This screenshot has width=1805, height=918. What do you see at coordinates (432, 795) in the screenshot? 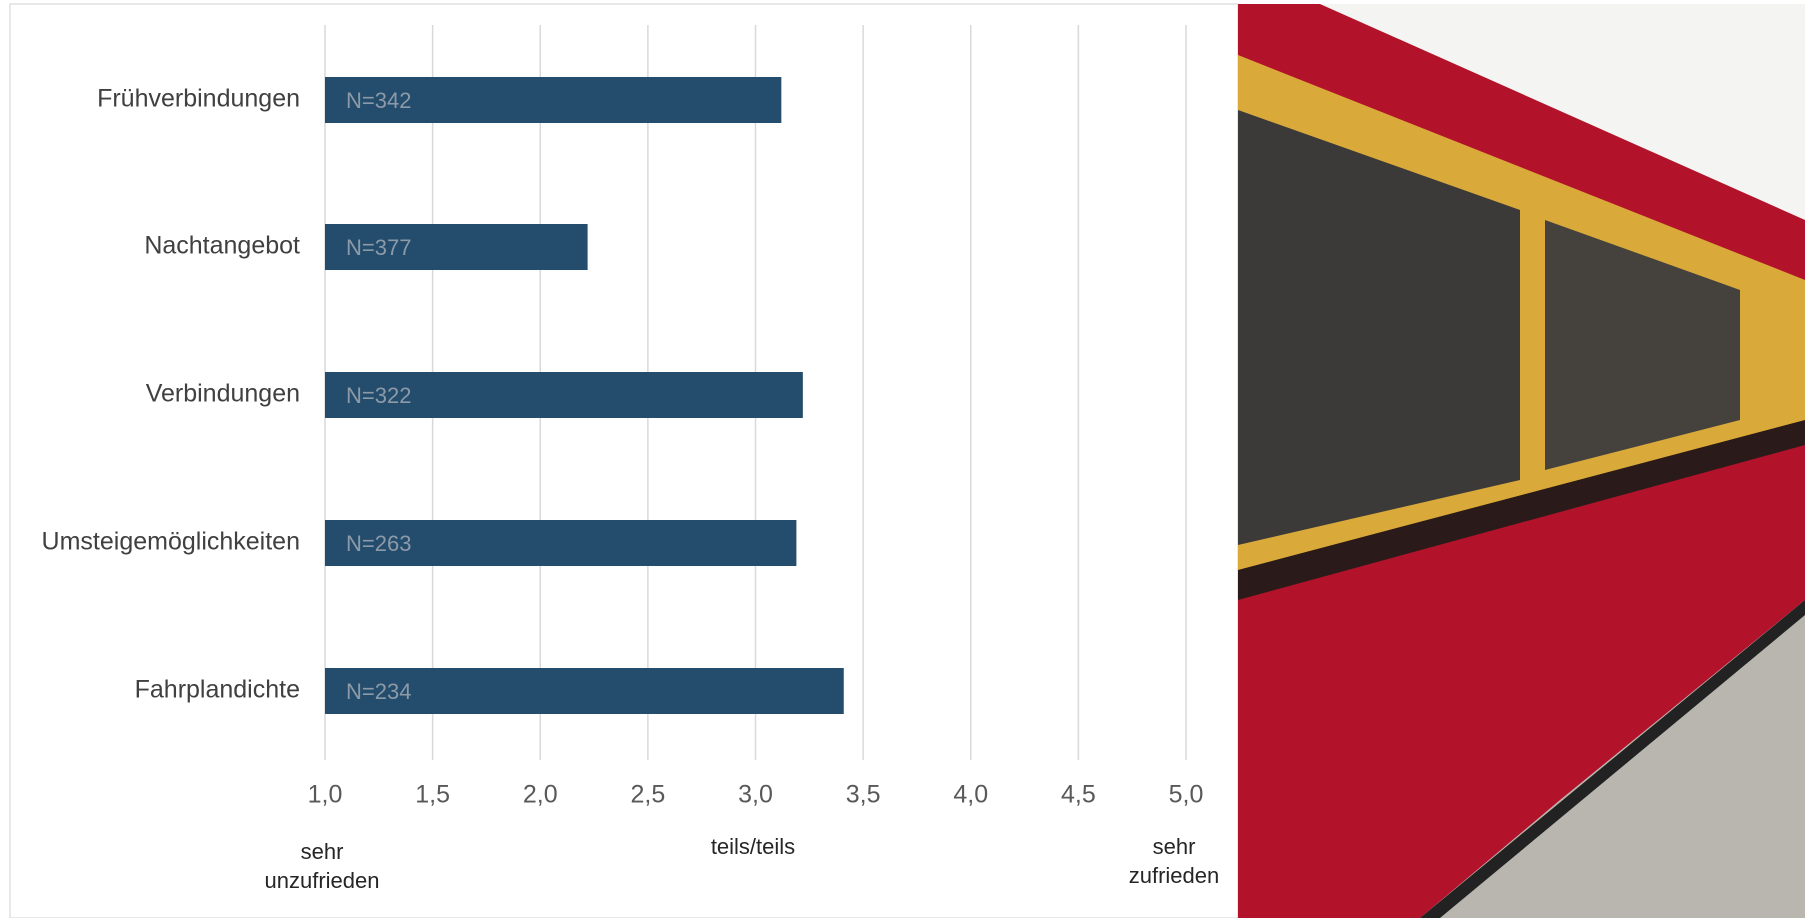
I see `x-tick-label: 1,5` at bounding box center [432, 795].